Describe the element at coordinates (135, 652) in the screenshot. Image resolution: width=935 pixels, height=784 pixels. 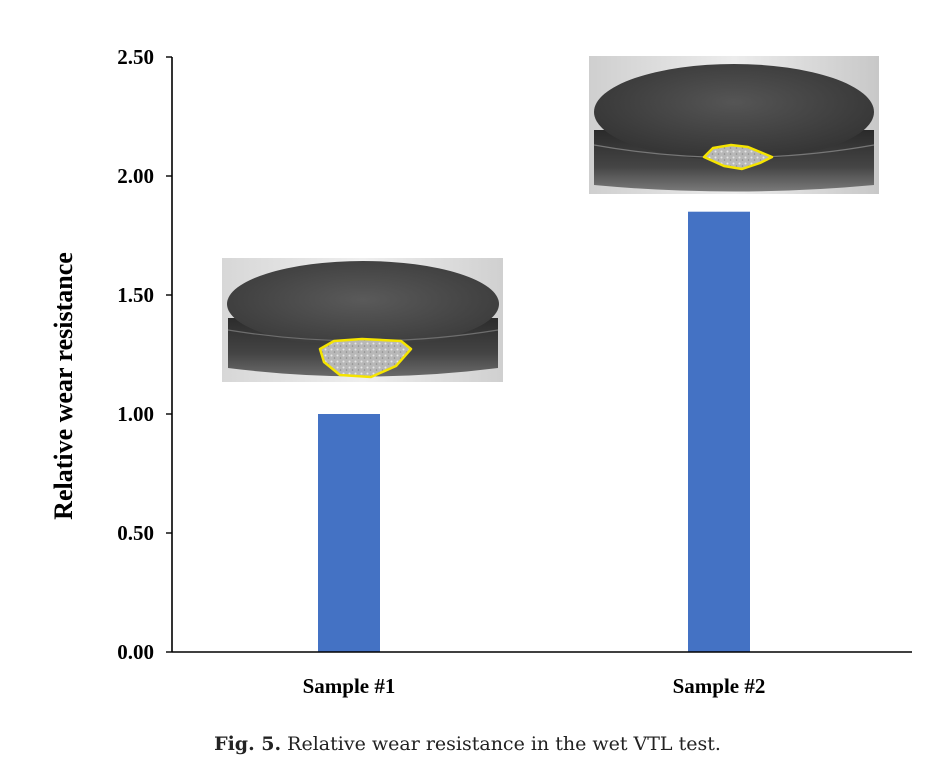
I see `y-tick-label: 0.00` at that location.